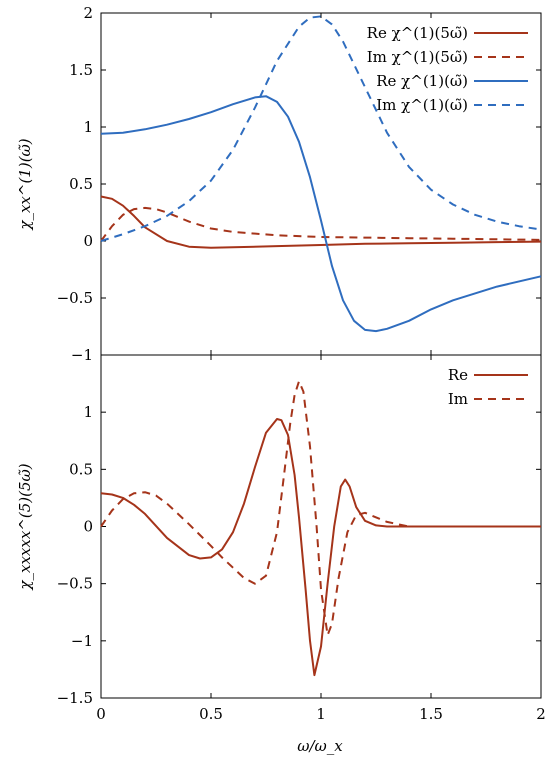 Image resolution: width=550 pixels, height=764 pixels. Describe the element at coordinates (75, 698) in the screenshot. I see `y-tick-label: −1.5` at that location.